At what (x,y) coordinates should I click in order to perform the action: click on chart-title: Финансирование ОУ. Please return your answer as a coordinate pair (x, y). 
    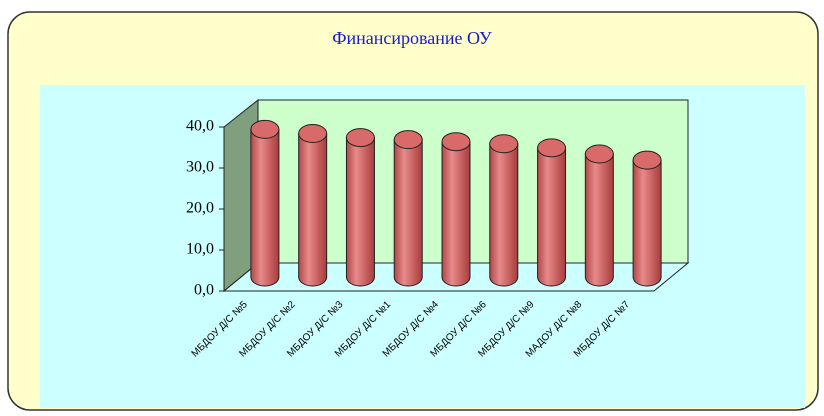
    Looking at the image, I should click on (412, 38).